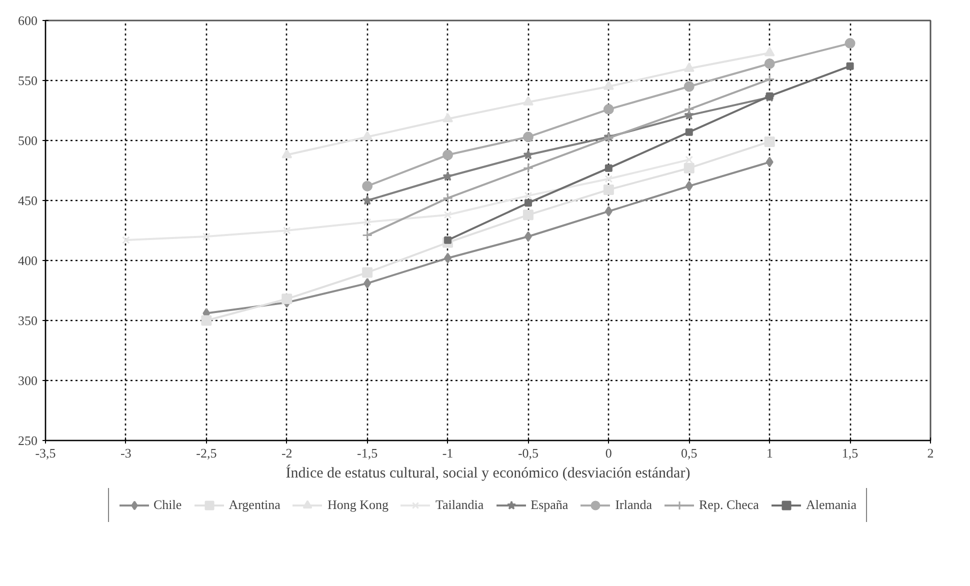 This screenshot has width=970, height=586. Describe the element at coordinates (28, 380) in the screenshot. I see `y-tick-label: 300` at that location.